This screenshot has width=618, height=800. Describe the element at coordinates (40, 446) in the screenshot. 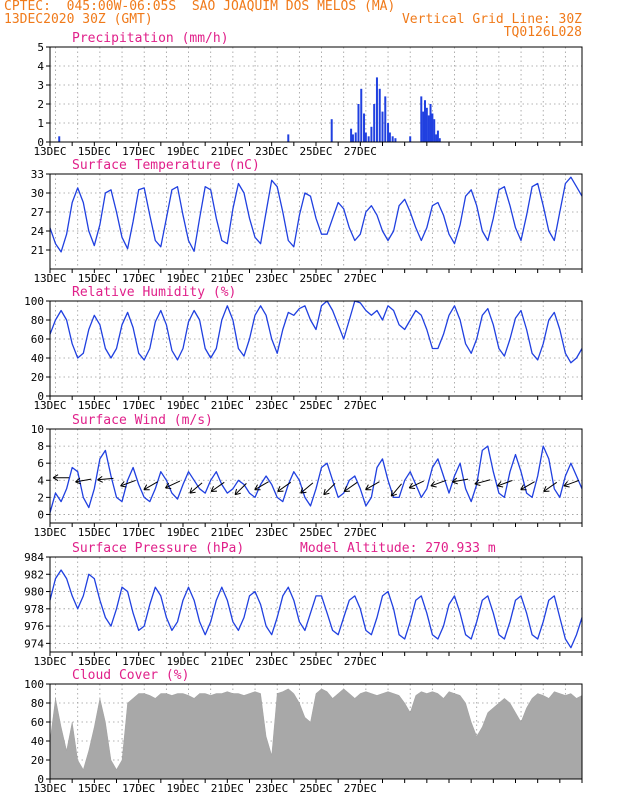

I see `wind-ytick-label: 8` at that location.